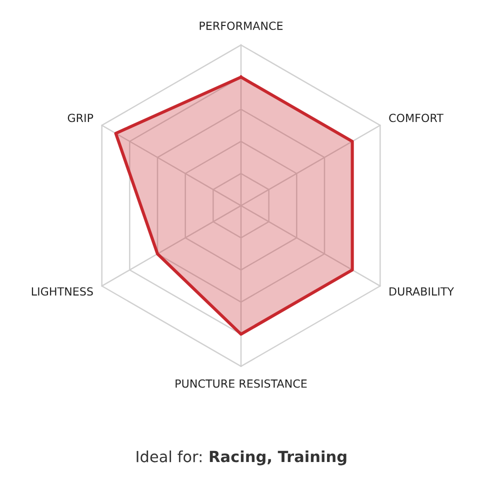 This screenshot has width=482, height=482. Describe the element at coordinates (241, 383) in the screenshot. I see `spoke-label: PUNCTURE RESISTANCE` at that location.